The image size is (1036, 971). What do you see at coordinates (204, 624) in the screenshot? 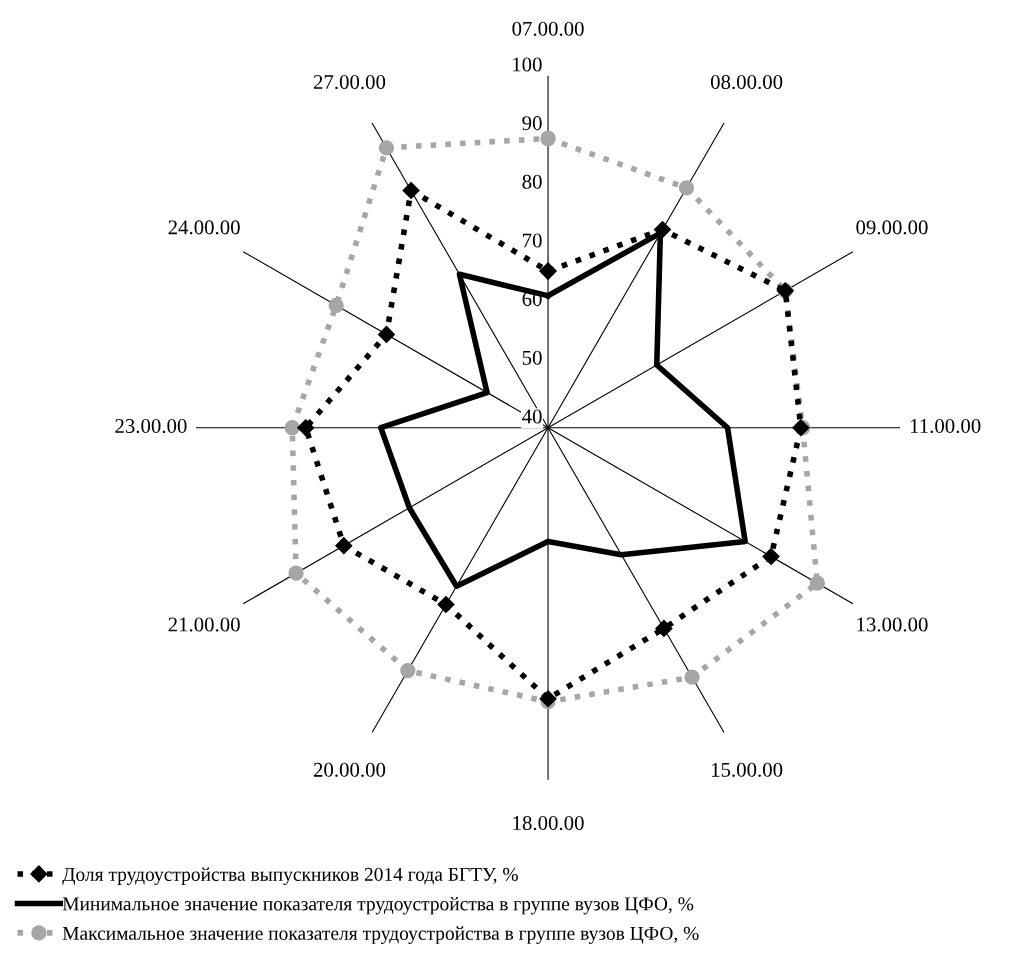
I see `spoke-label: 21.00.00` at bounding box center [204, 624].